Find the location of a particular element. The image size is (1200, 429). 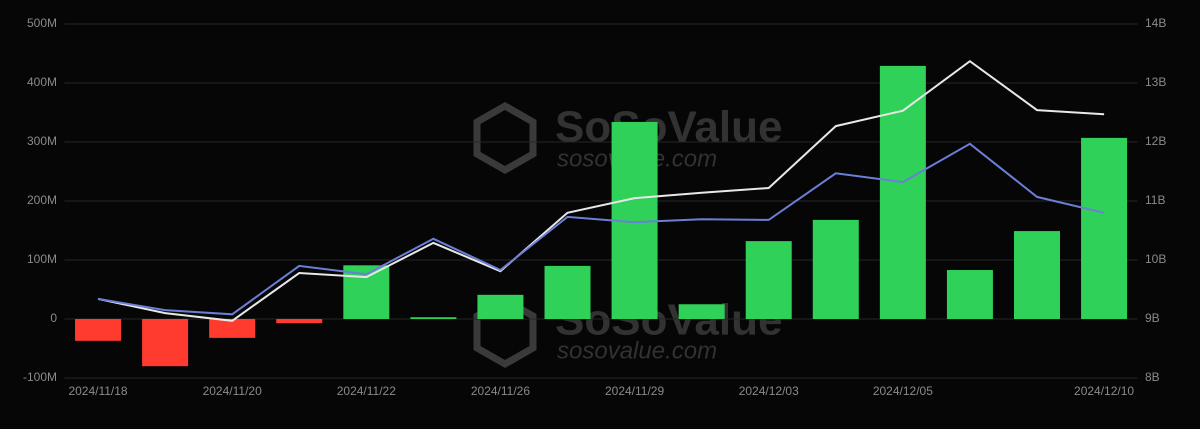

x-tick-label: 2024/11/18 is located at coordinates (97, 391).